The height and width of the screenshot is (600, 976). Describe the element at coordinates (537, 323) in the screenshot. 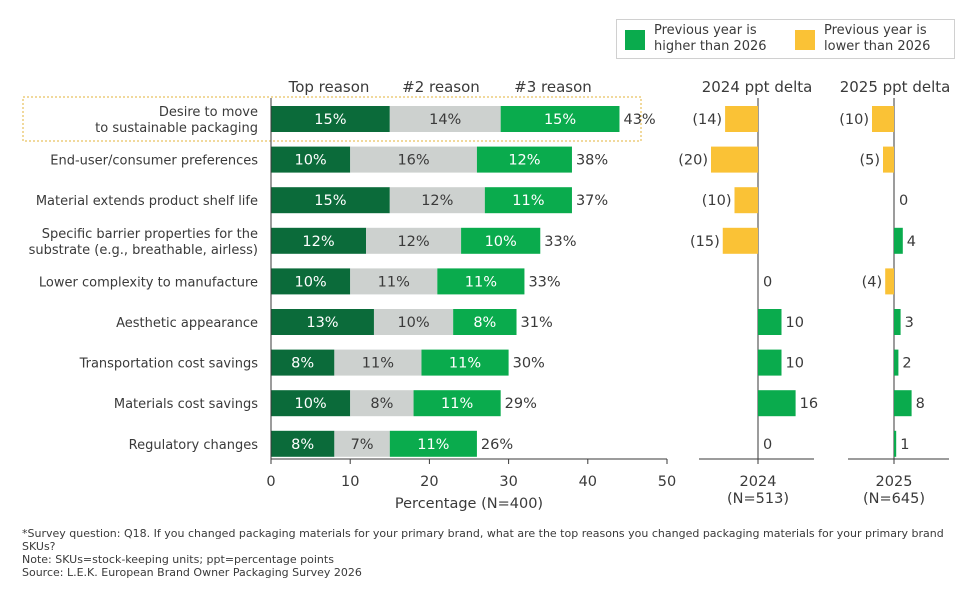

I see `bar-total-label: 31%` at that location.